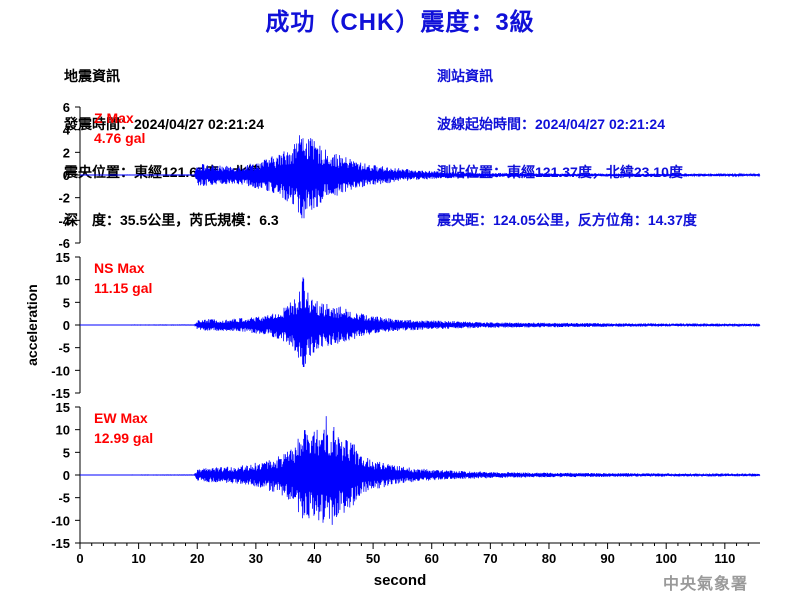 The image size is (800, 600). I want to click on x-tick-label: 0, so click(79, 558).